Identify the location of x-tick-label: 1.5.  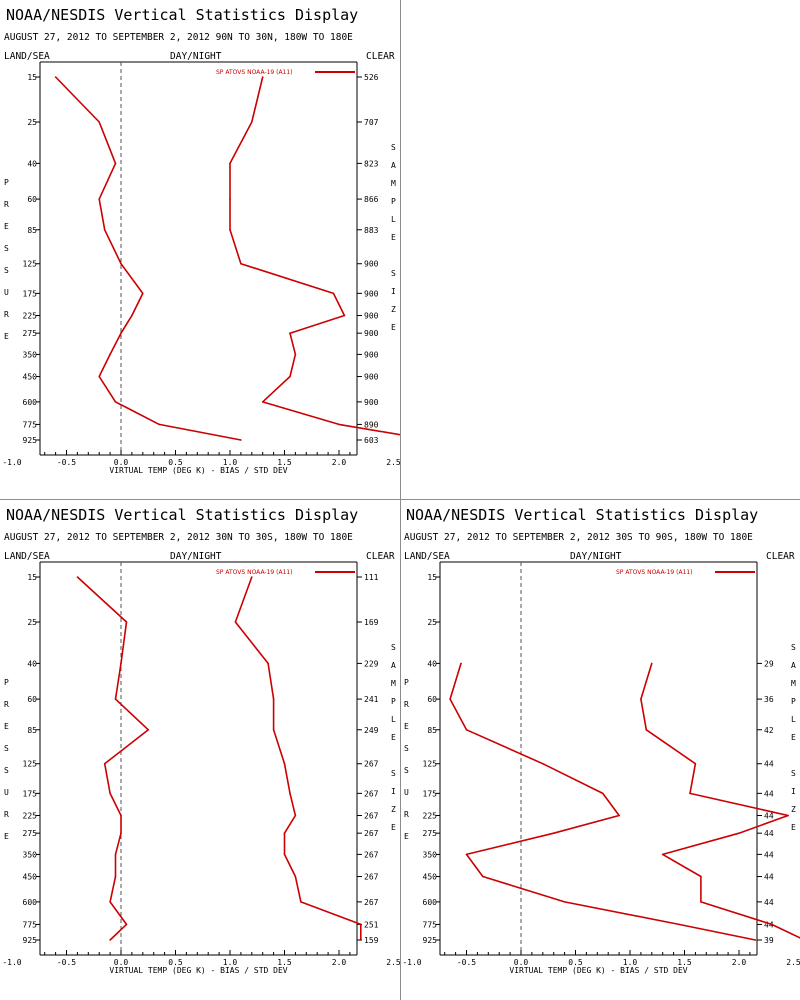
(684, 962).